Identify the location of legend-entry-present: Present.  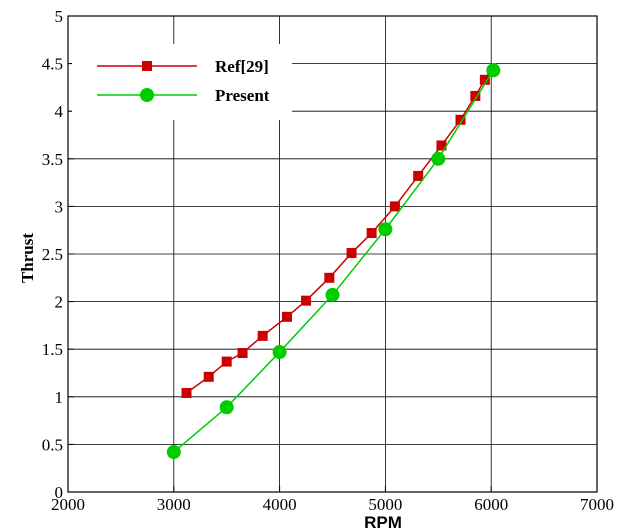
(183, 95).